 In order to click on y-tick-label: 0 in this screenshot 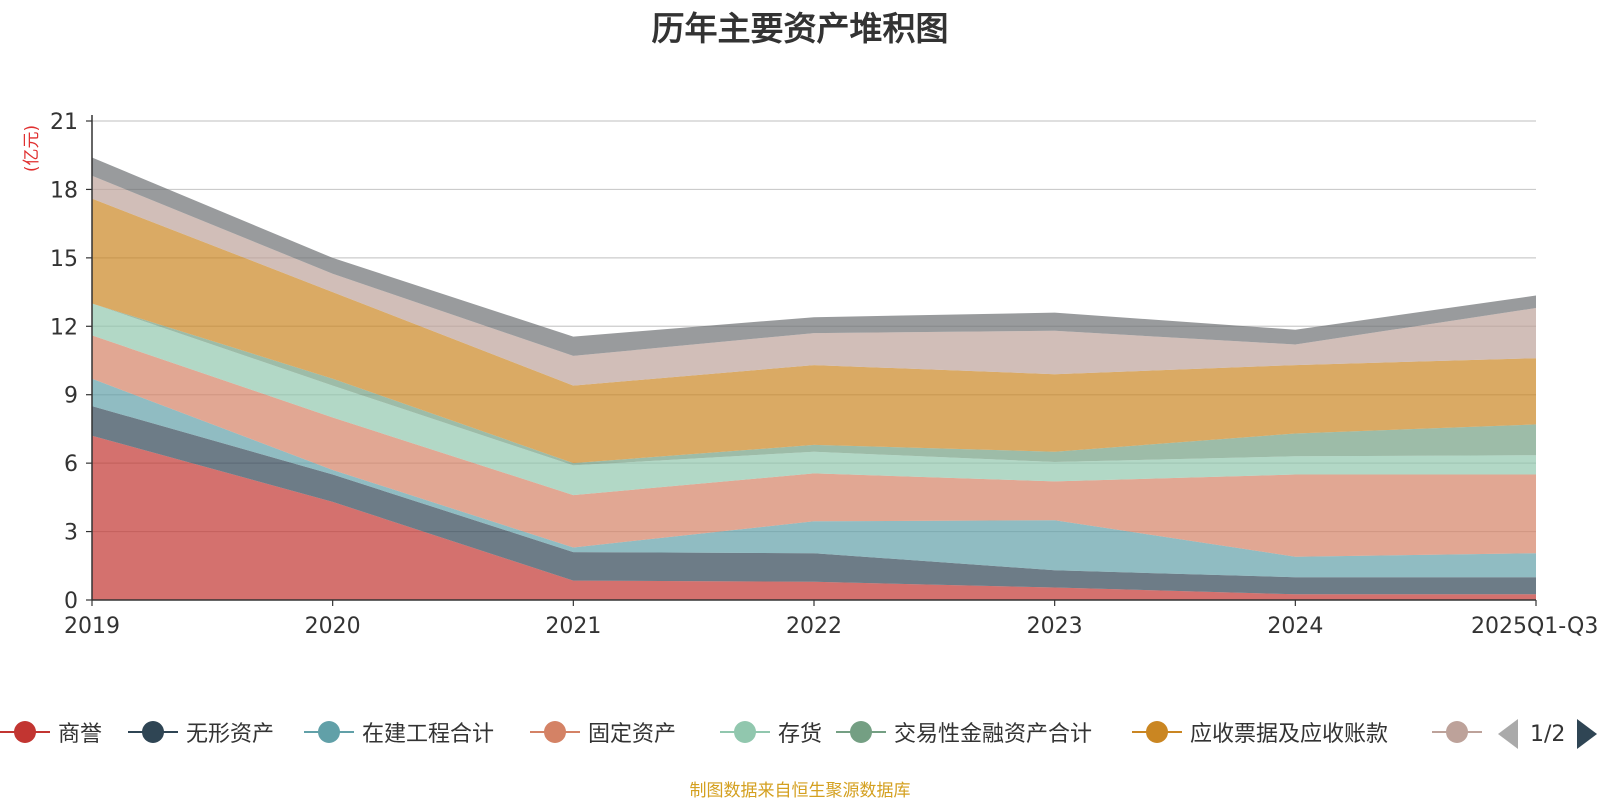, I will do `click(71, 601)`.